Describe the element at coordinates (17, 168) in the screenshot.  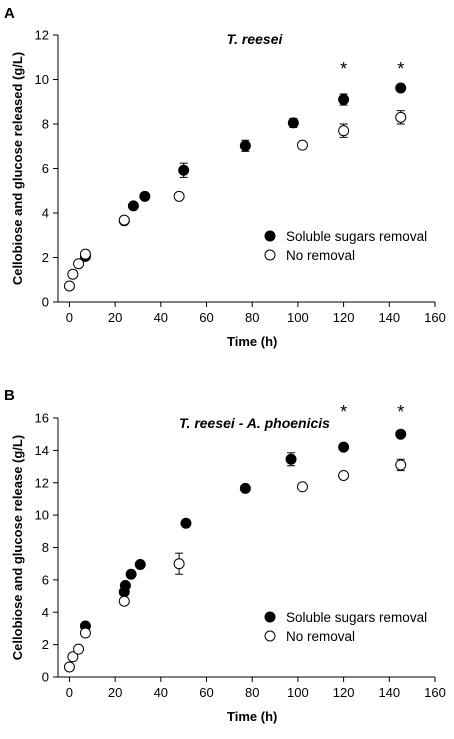
I see `y-axis-title: Cellobiose and glucose released (g/L)` at that location.